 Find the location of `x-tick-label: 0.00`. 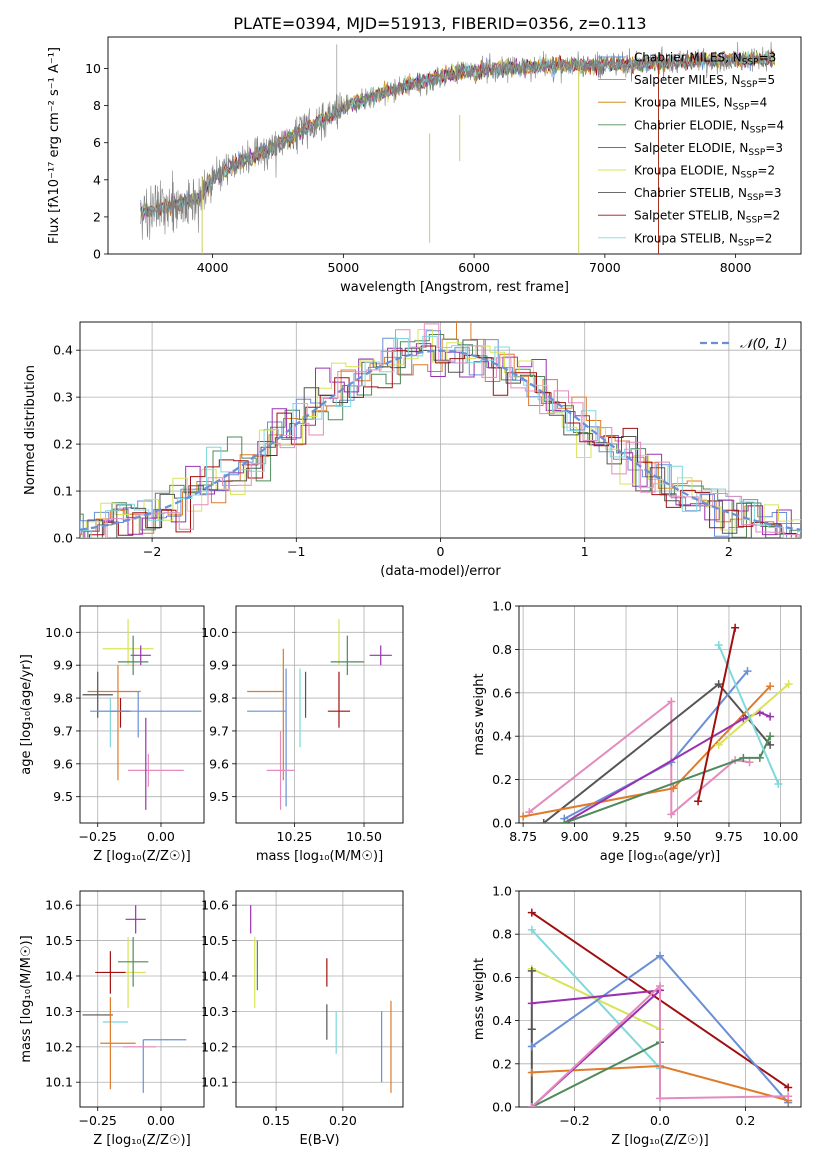

x-tick-label: 0.00 is located at coordinates (161, 836).